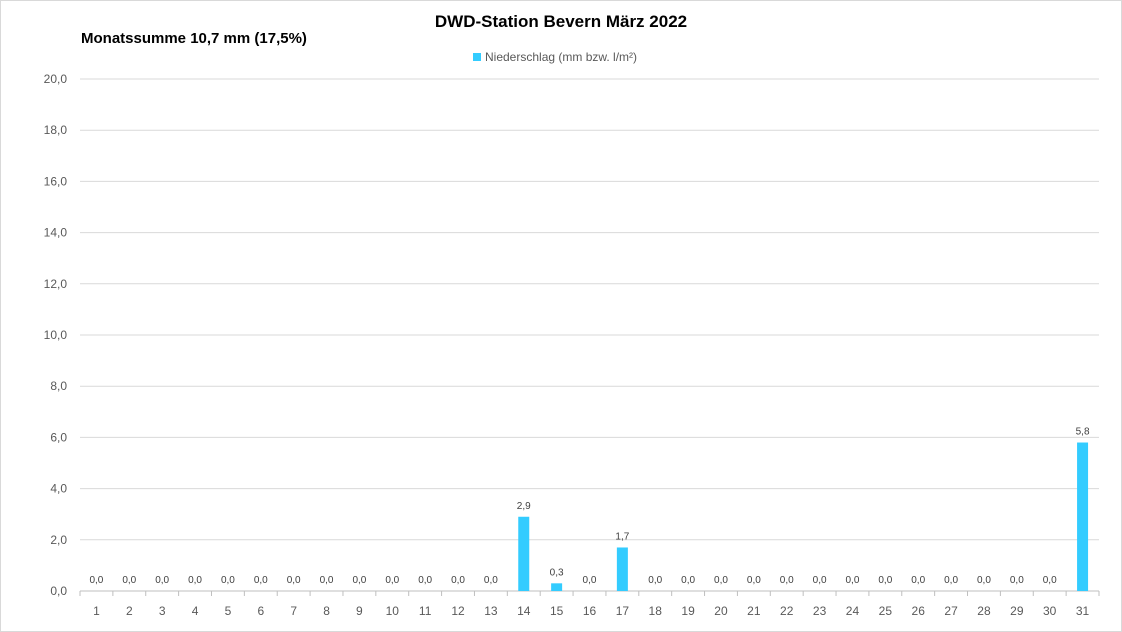  I want to click on x-tick-label: 29, so click(1017, 611).